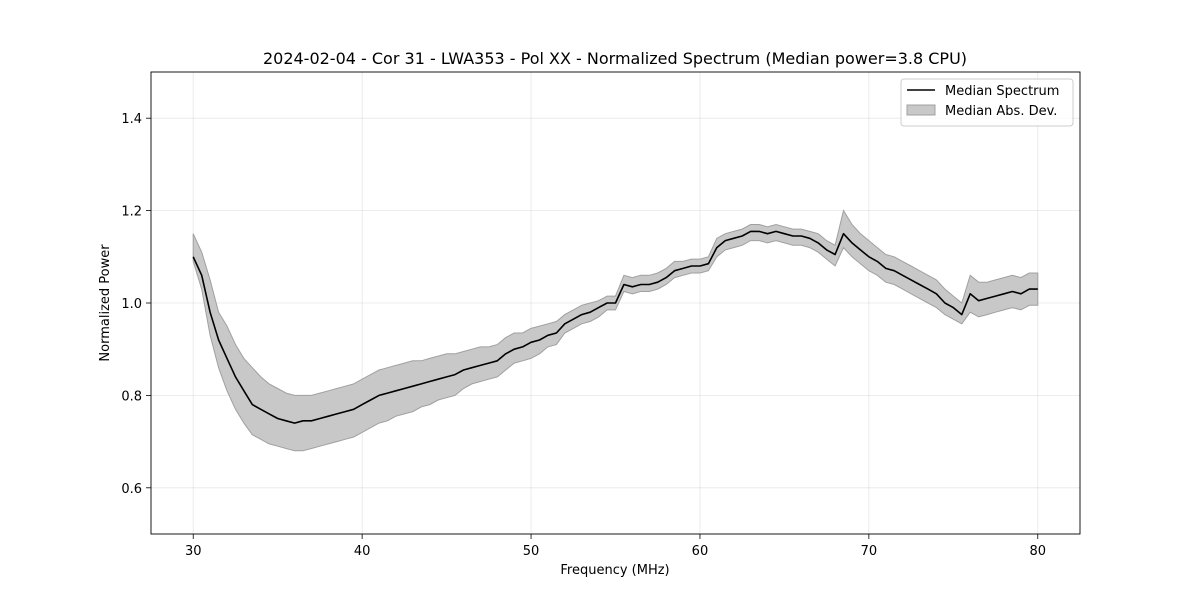  What do you see at coordinates (921, 110) in the screenshot?
I see `legend-band-swatch` at bounding box center [921, 110].